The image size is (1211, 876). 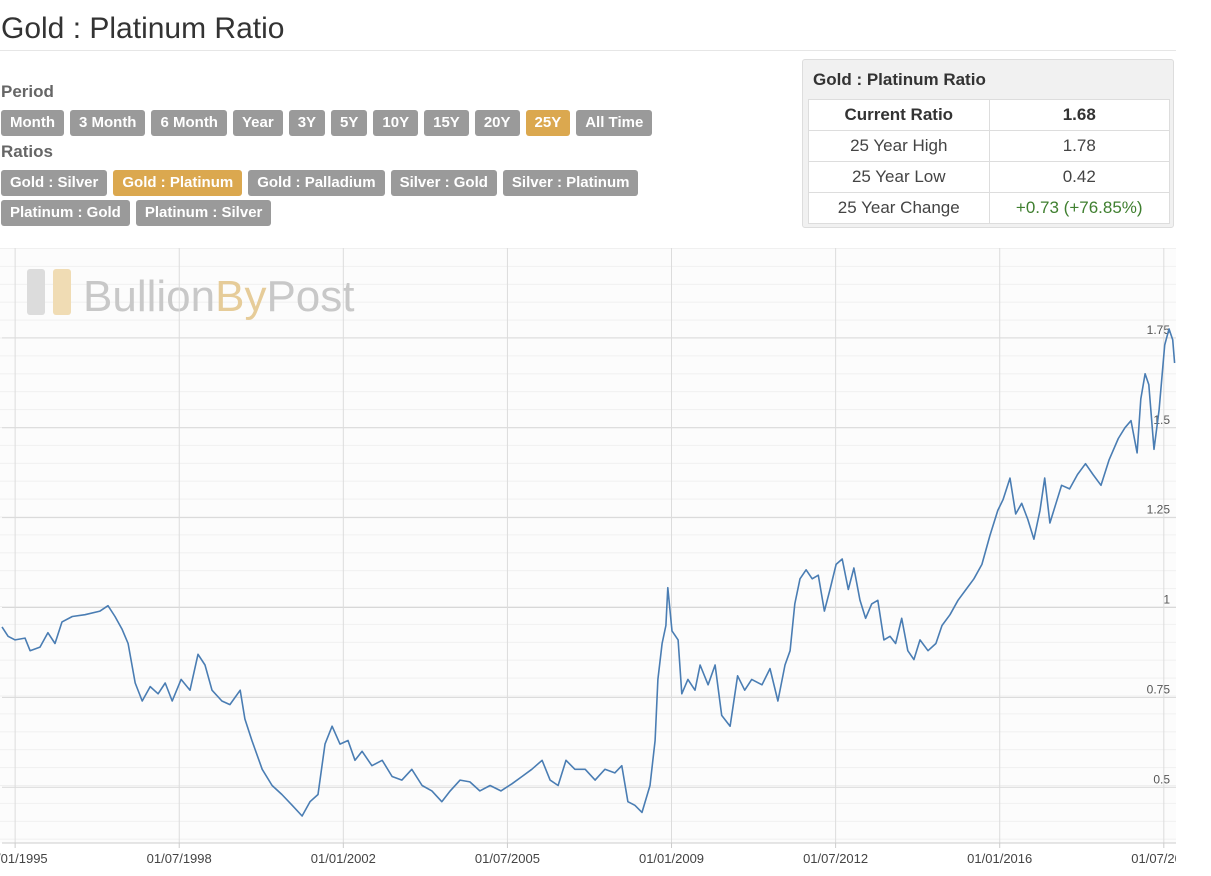 What do you see at coordinates (24, 858) in the screenshot?
I see `x-tick-label: 01/01/1995` at bounding box center [24, 858].